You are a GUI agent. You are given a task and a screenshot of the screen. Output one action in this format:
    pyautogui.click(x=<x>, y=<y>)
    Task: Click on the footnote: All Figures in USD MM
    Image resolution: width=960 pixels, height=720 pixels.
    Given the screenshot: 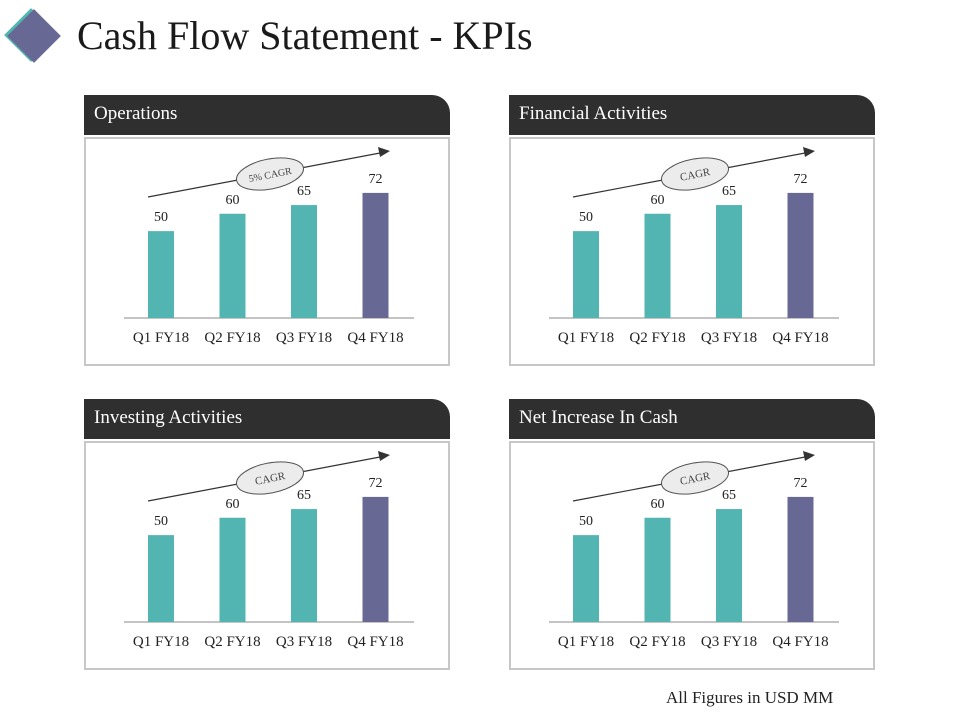 What is the action you would take?
    pyautogui.click(x=750, y=697)
    